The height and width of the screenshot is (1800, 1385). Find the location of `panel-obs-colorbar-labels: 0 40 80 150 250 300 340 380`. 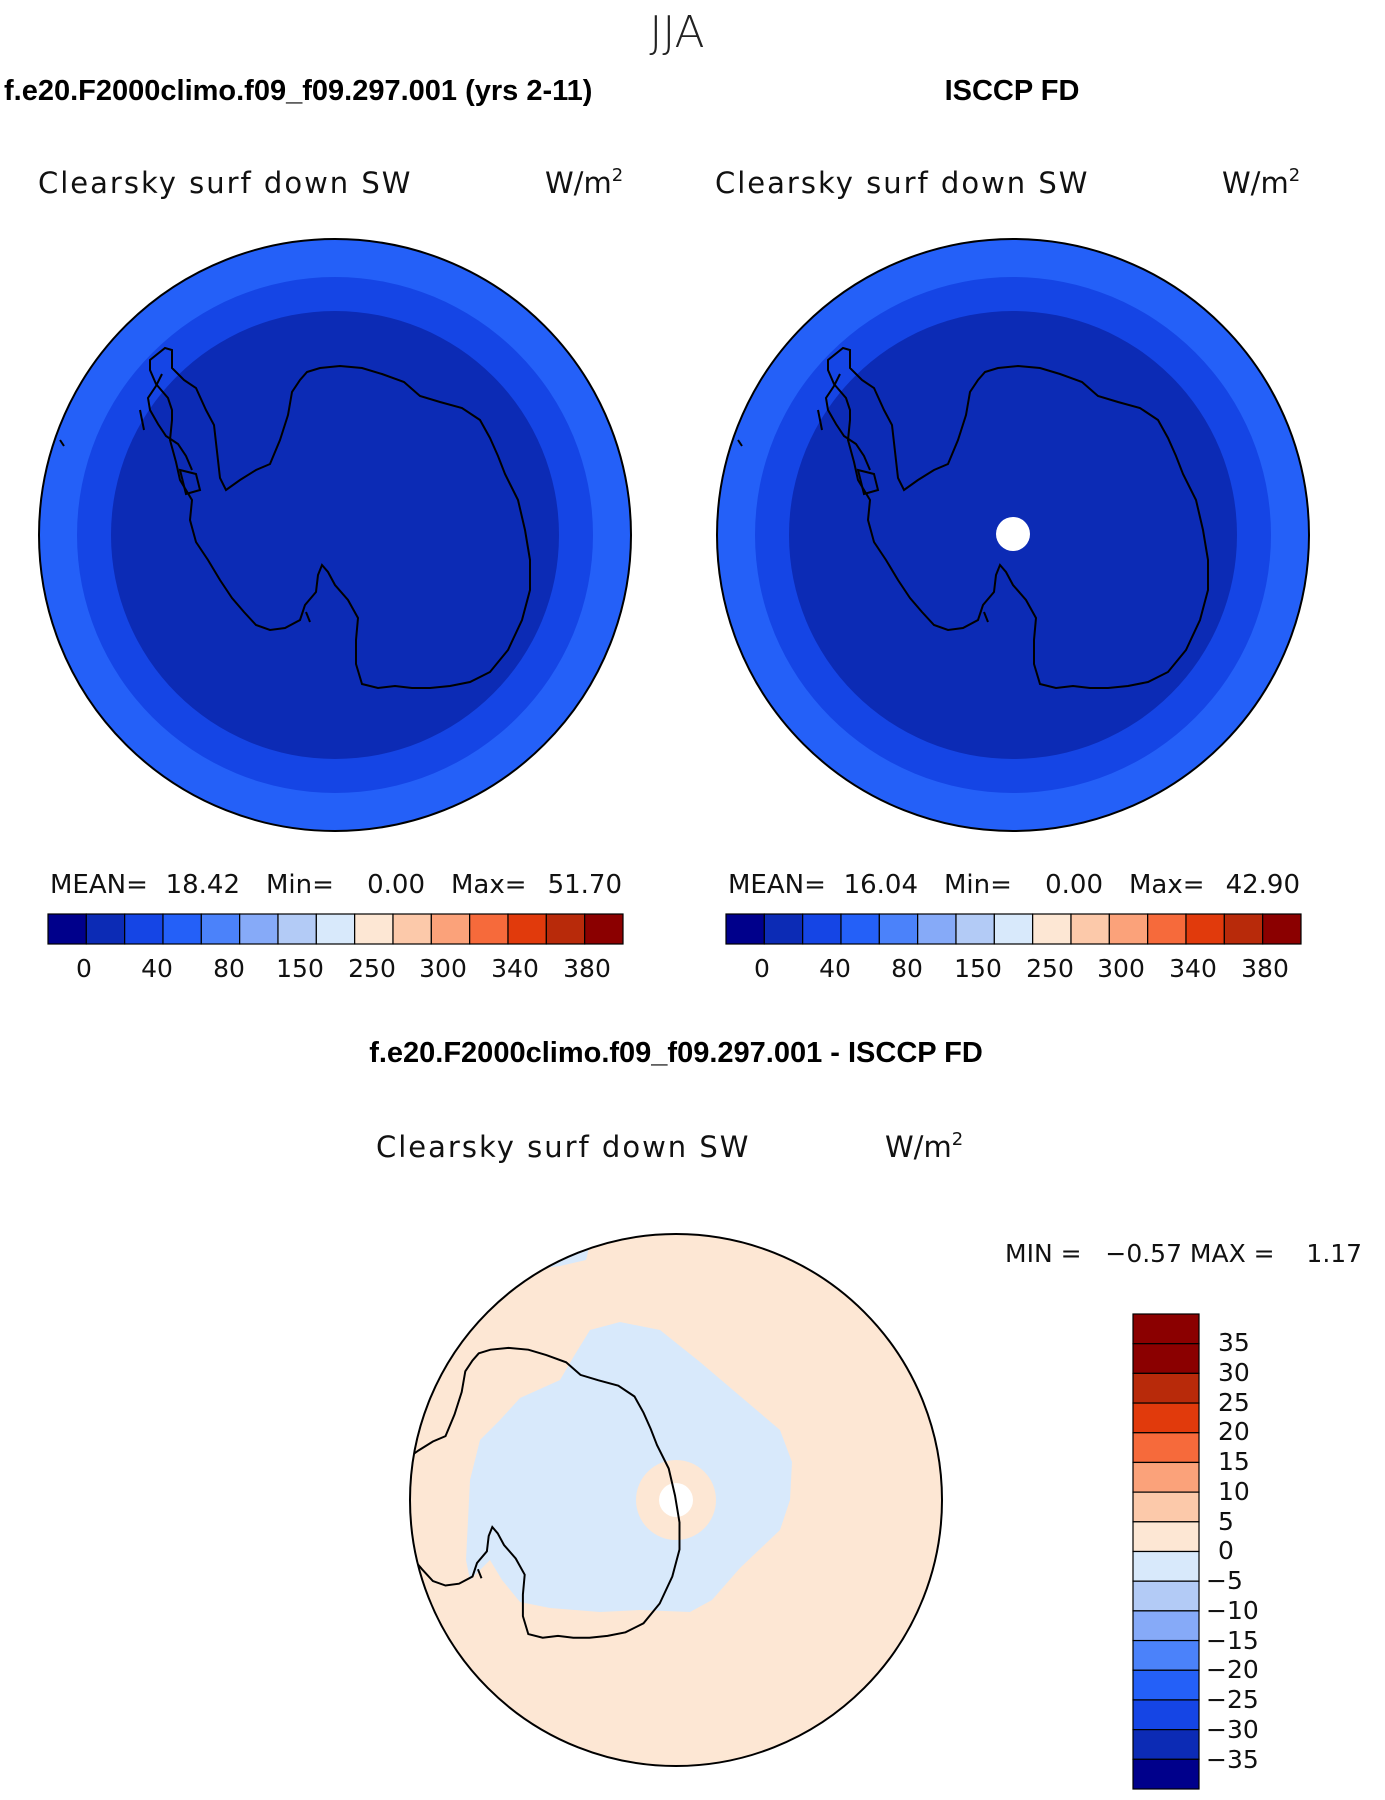

panel-obs-colorbar-labels: 0 40 80 150 250 300 340 380 is located at coordinates (1021, 968).